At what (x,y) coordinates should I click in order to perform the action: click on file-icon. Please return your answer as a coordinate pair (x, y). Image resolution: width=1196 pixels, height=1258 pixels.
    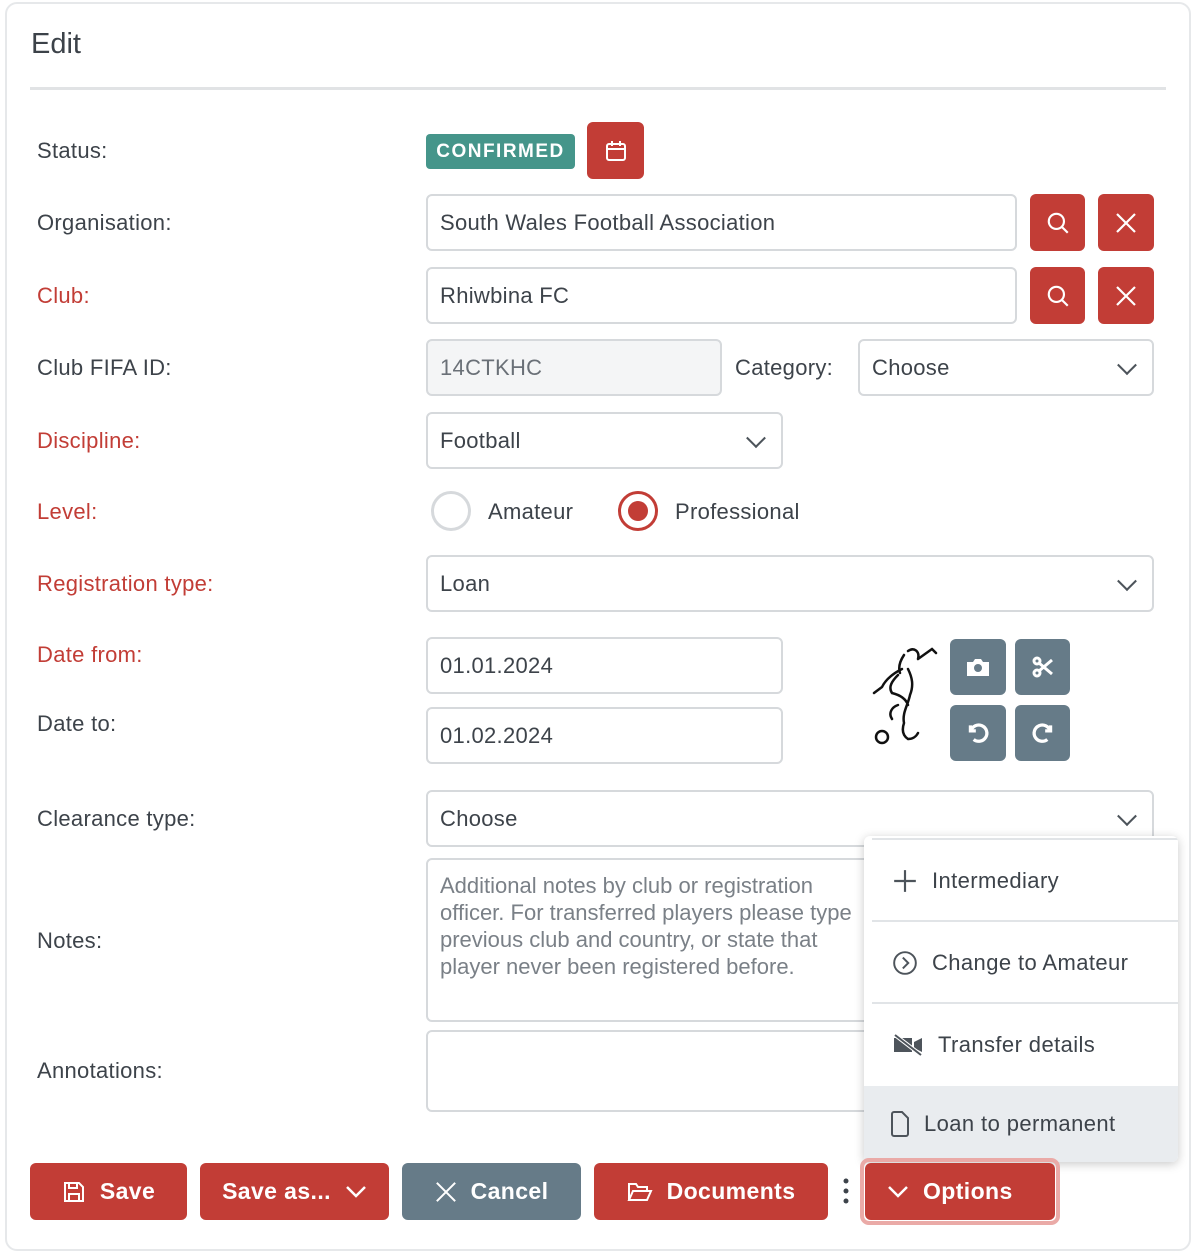
    Looking at the image, I should click on (900, 1124).